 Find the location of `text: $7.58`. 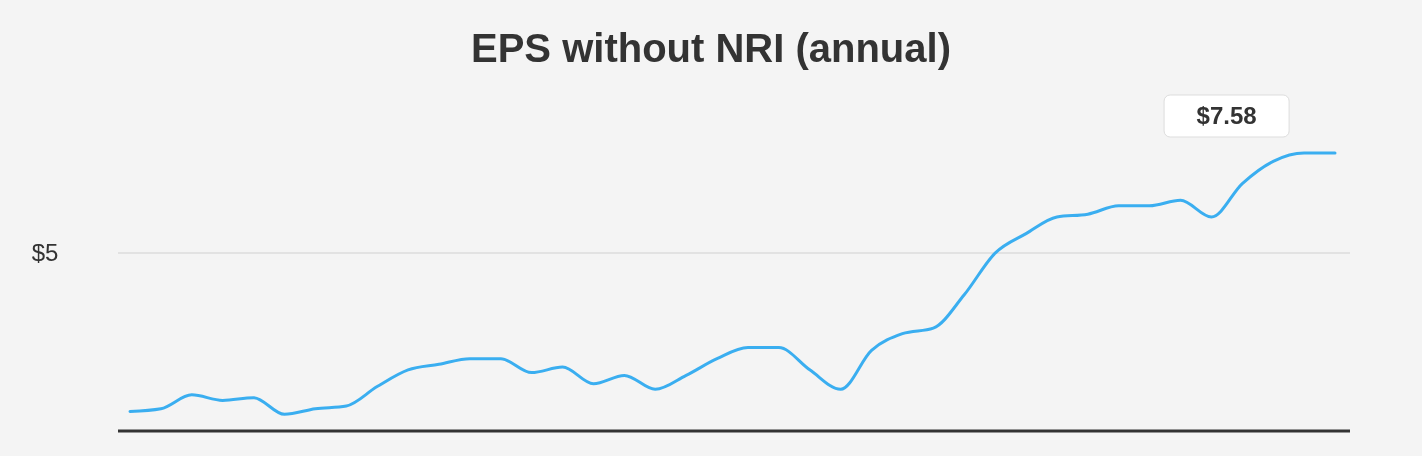

text: $7.58 is located at coordinates (1226, 115).